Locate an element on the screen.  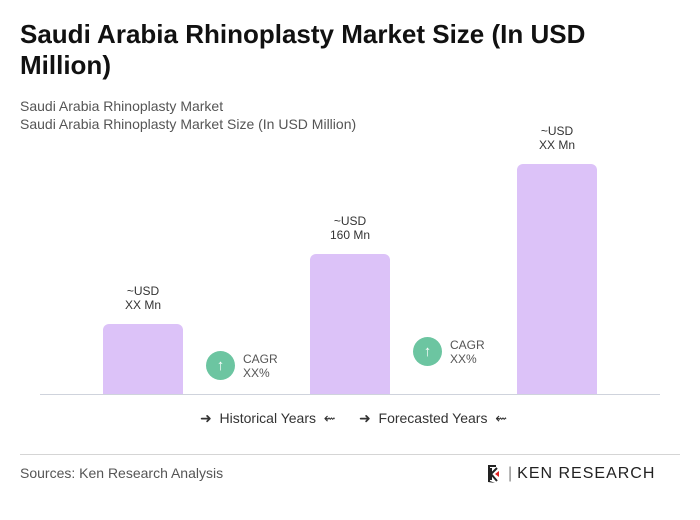
legend-forecasted: ➜ Forecasted Years ⇜ is located at coordinates (433, 418).